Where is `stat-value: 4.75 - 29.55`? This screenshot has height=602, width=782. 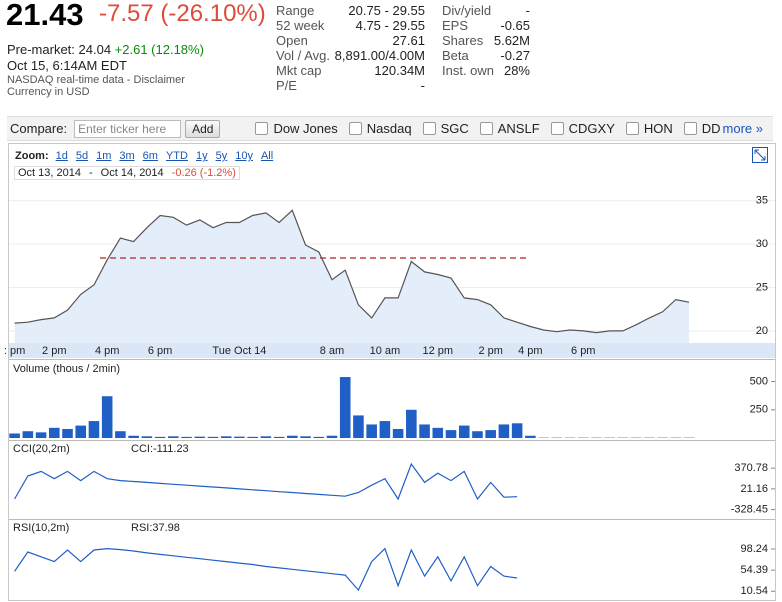
stat-value: 4.75 - 29.55 is located at coordinates (390, 25).